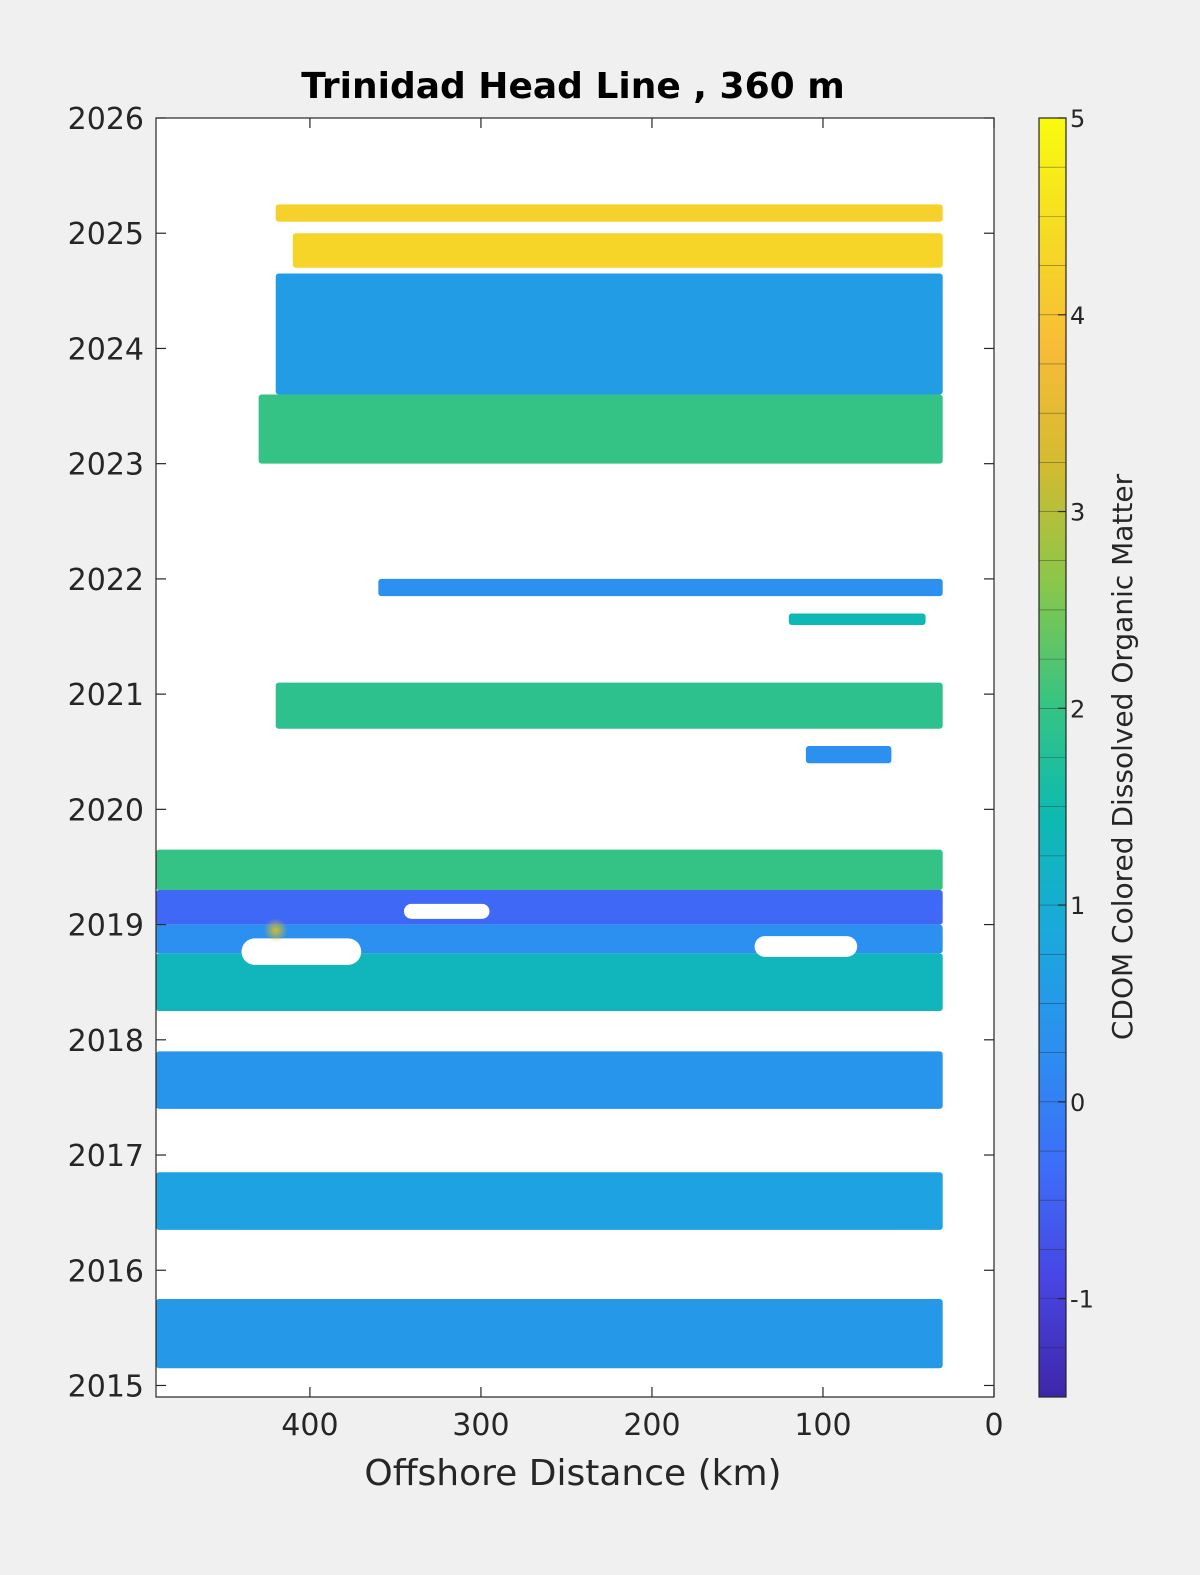 The image size is (1200, 1575). Describe the element at coordinates (106, 465) in the screenshot. I see `y-tick-label: 2023` at that location.